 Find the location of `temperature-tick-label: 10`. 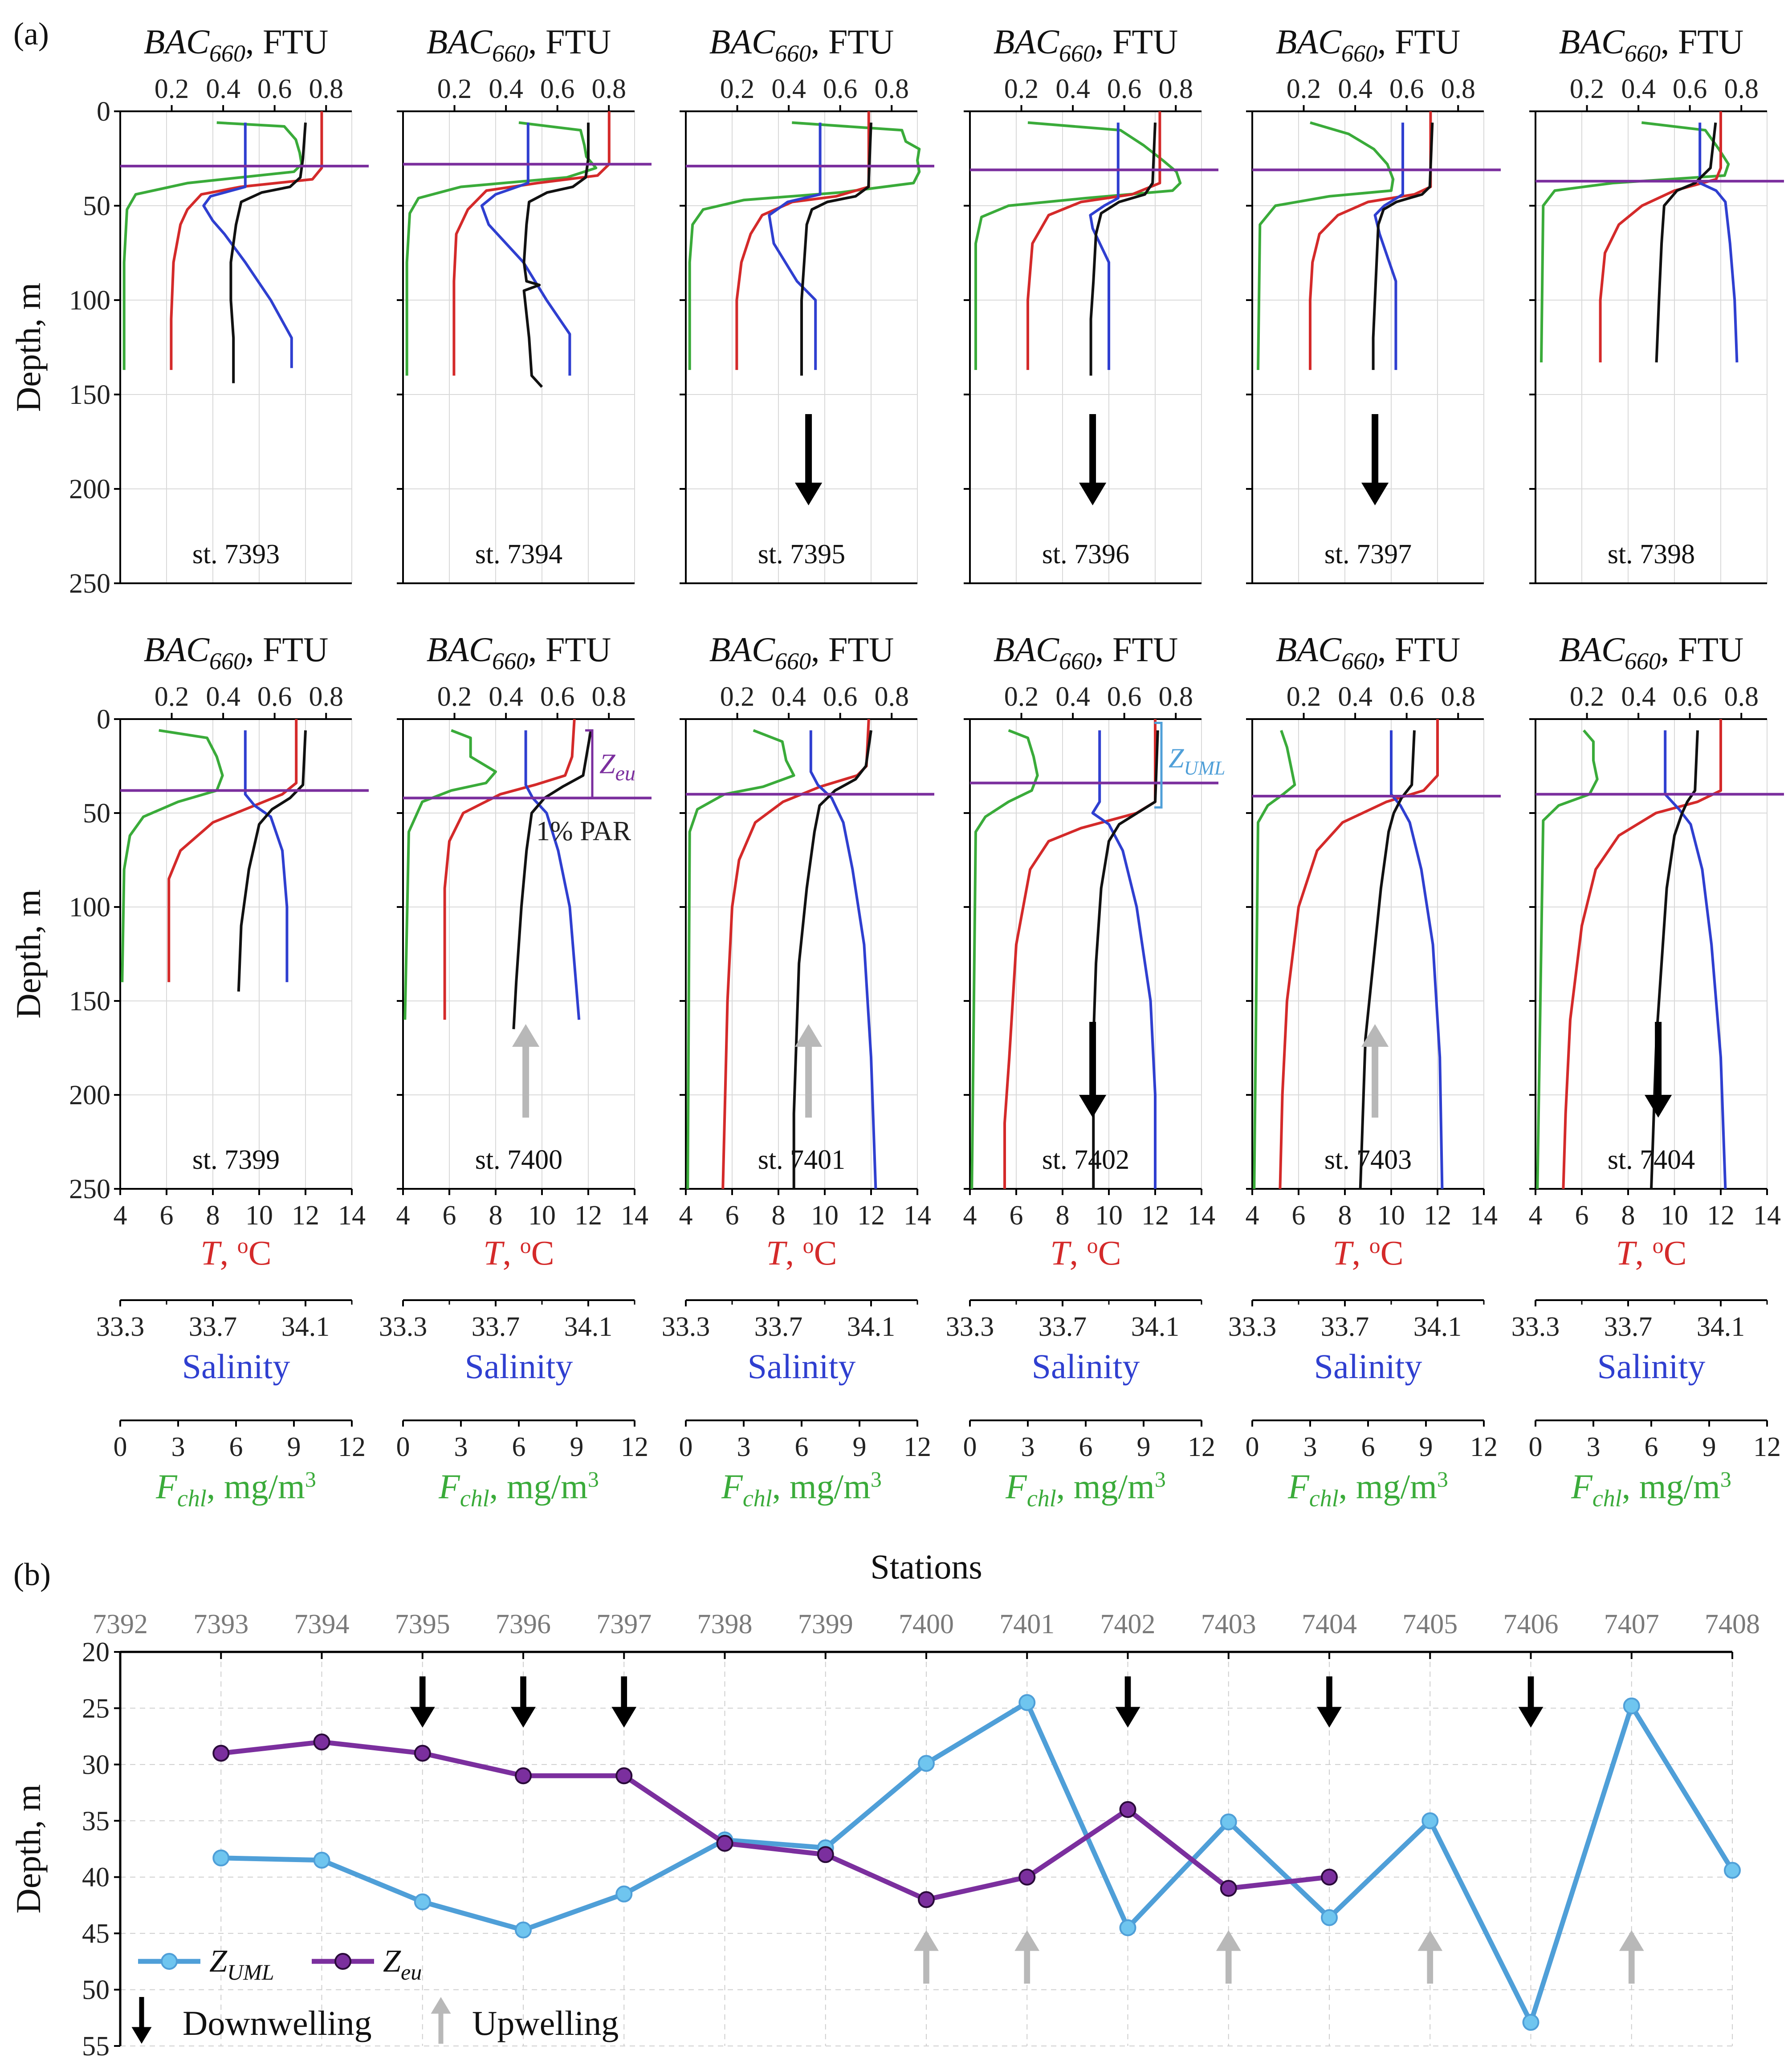

temperature-tick-label: 10 is located at coordinates (825, 1215).